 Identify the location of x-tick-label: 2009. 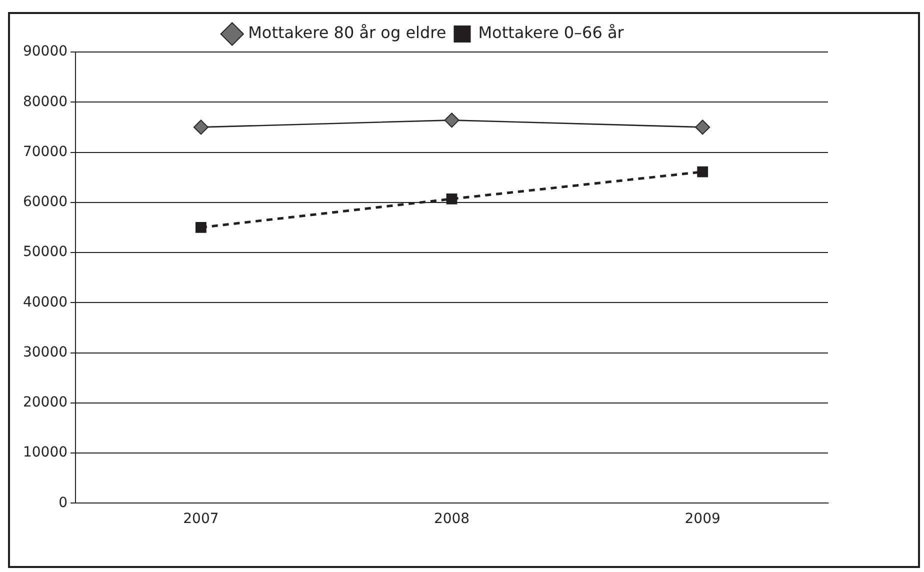
(702, 519).